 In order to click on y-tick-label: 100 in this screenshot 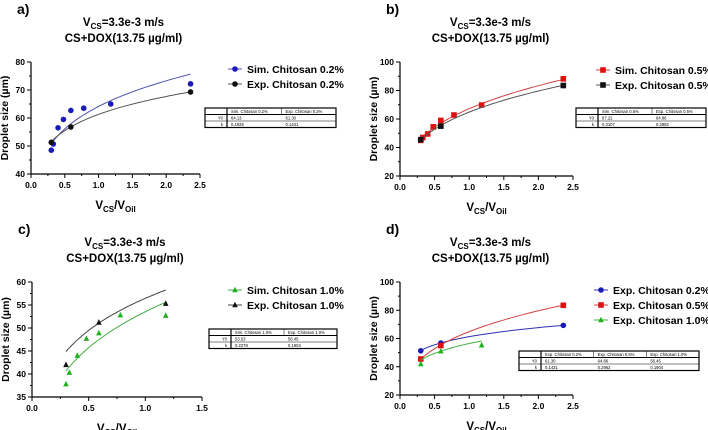, I will do `click(387, 62)`.